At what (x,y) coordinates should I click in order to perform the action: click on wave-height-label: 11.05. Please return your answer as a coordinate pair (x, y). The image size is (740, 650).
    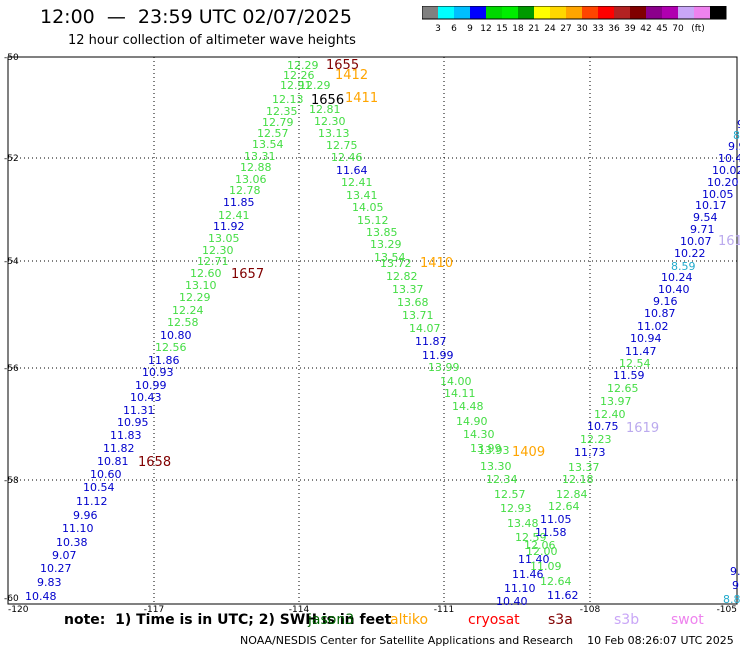
    Looking at the image, I should click on (556, 519).